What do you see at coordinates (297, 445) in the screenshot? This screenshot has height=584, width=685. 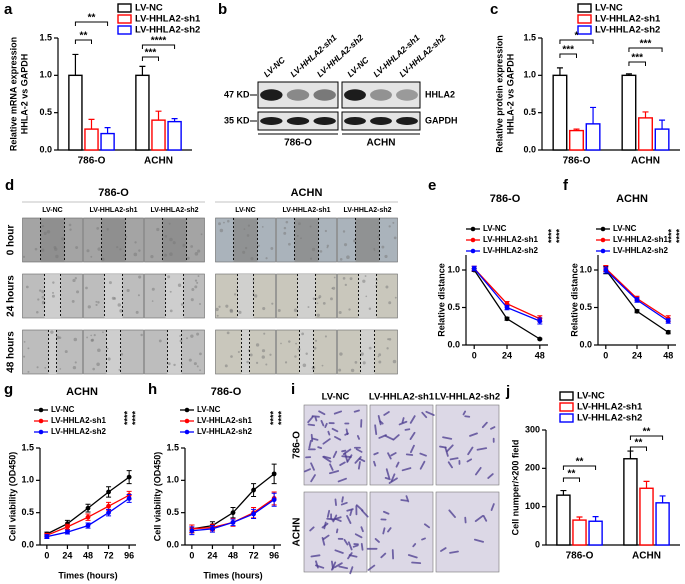 I see `row-label: 786-O` at bounding box center [297, 445].